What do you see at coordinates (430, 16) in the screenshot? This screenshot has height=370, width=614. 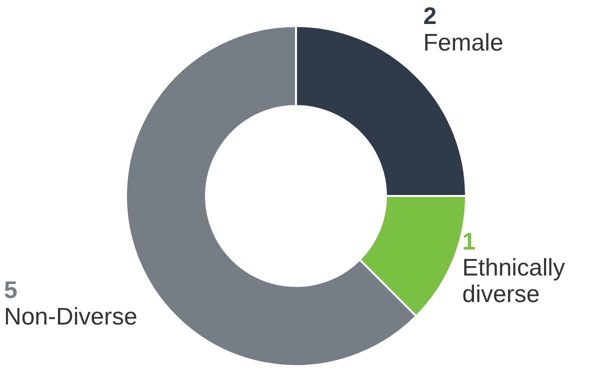 I see `data-label: 2` at bounding box center [430, 16].